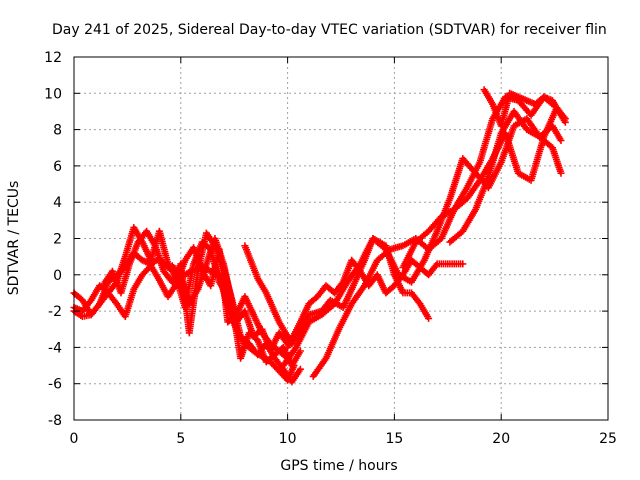 The height and width of the screenshot is (480, 640). I want to click on x-tick-label: 25, so click(608, 439).